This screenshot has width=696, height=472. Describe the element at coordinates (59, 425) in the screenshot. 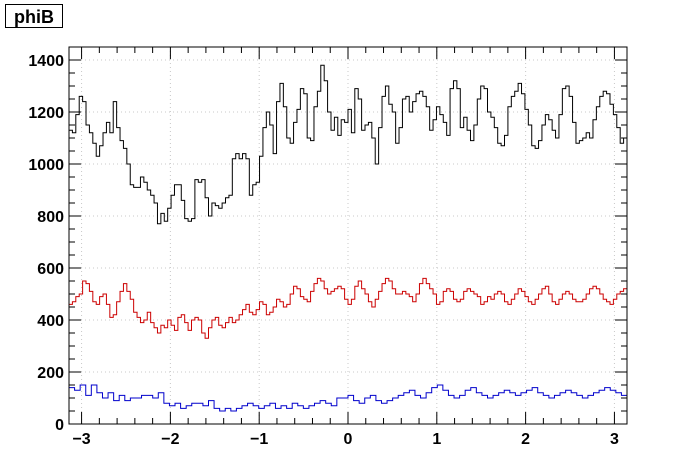

I see `y-tick-label: 0` at that location.